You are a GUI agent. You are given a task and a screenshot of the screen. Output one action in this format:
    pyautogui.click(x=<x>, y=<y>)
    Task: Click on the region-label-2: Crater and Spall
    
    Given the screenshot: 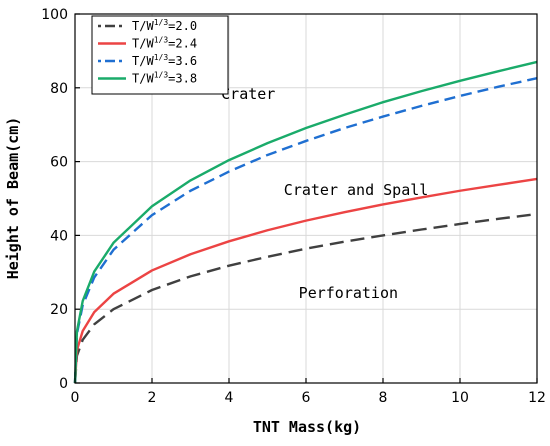 What is the action you would take?
    pyautogui.click(x=356, y=190)
    